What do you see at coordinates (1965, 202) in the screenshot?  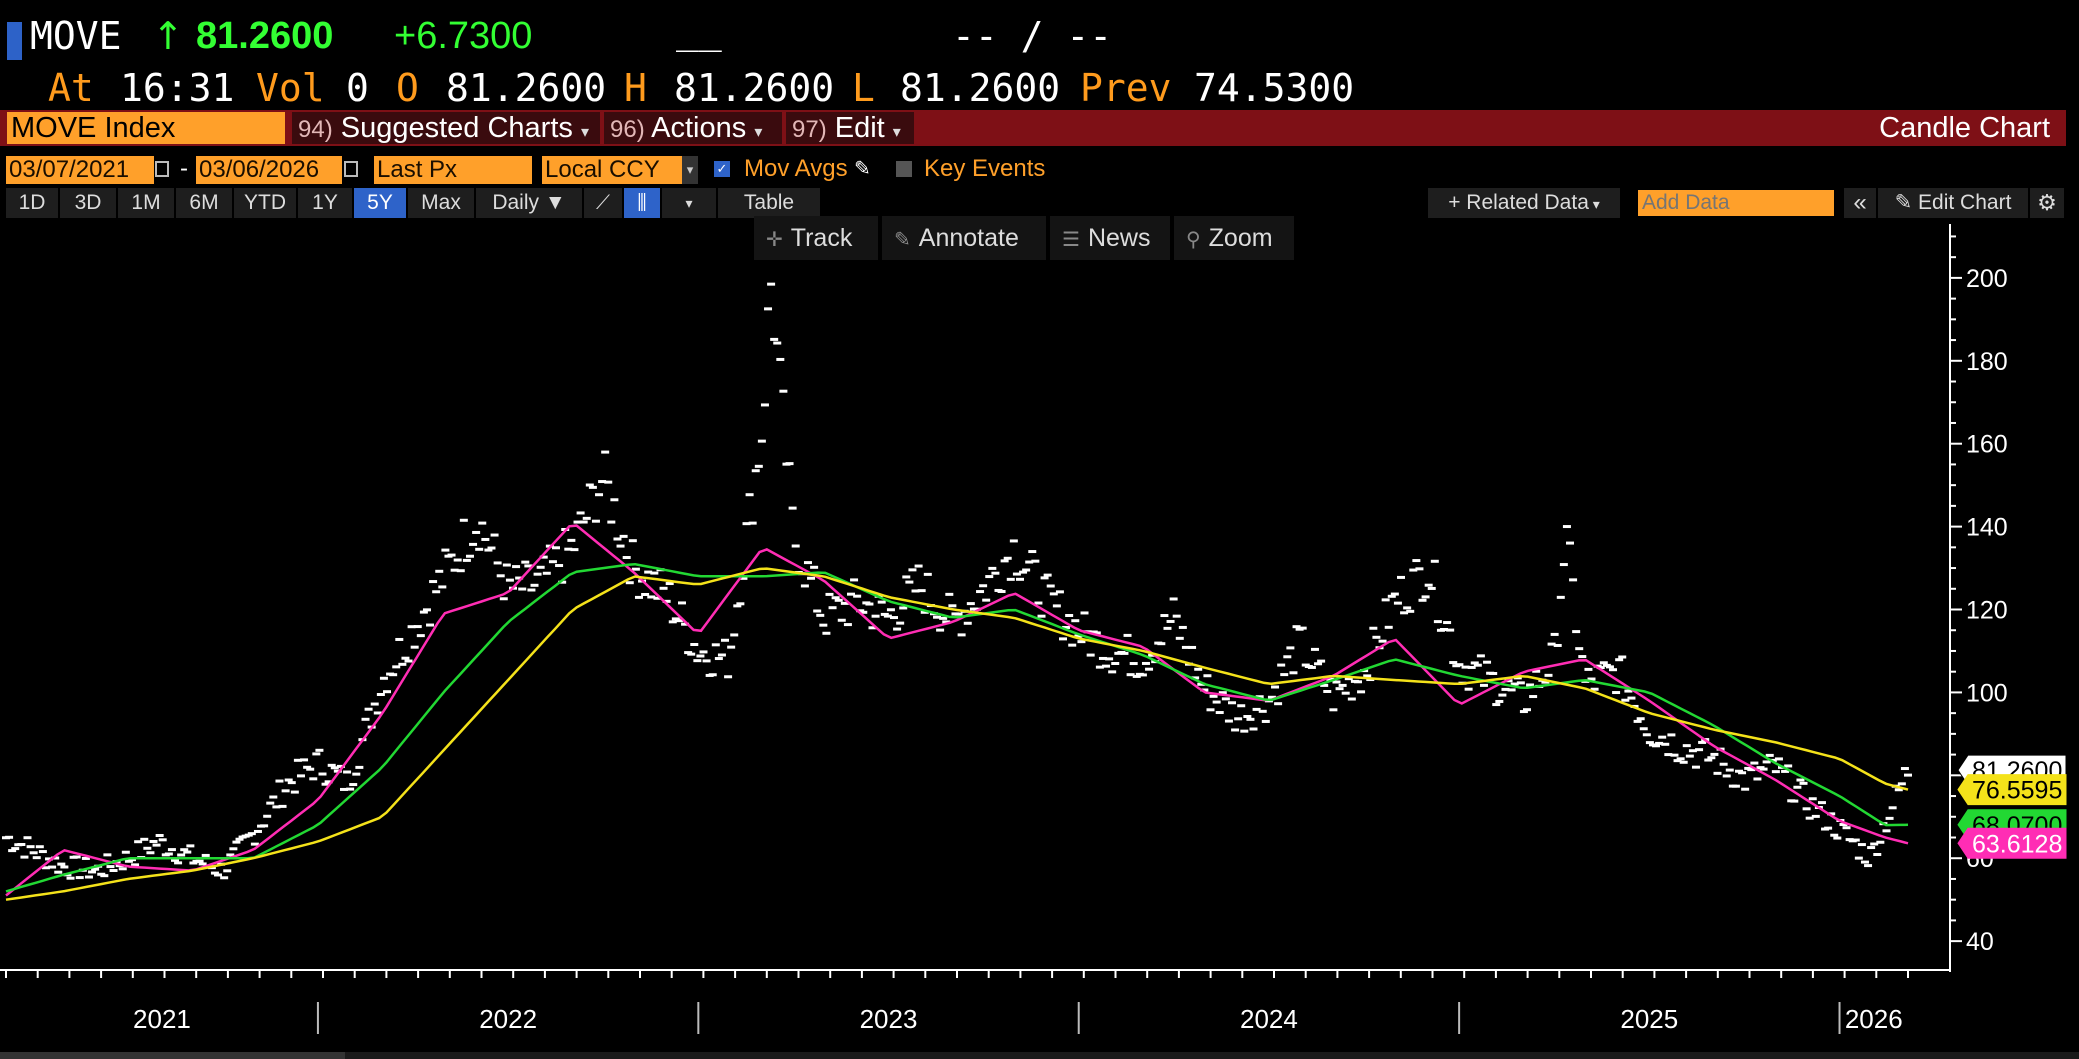 I see `edit-chart-label: Edit Chart` at bounding box center [1965, 202].